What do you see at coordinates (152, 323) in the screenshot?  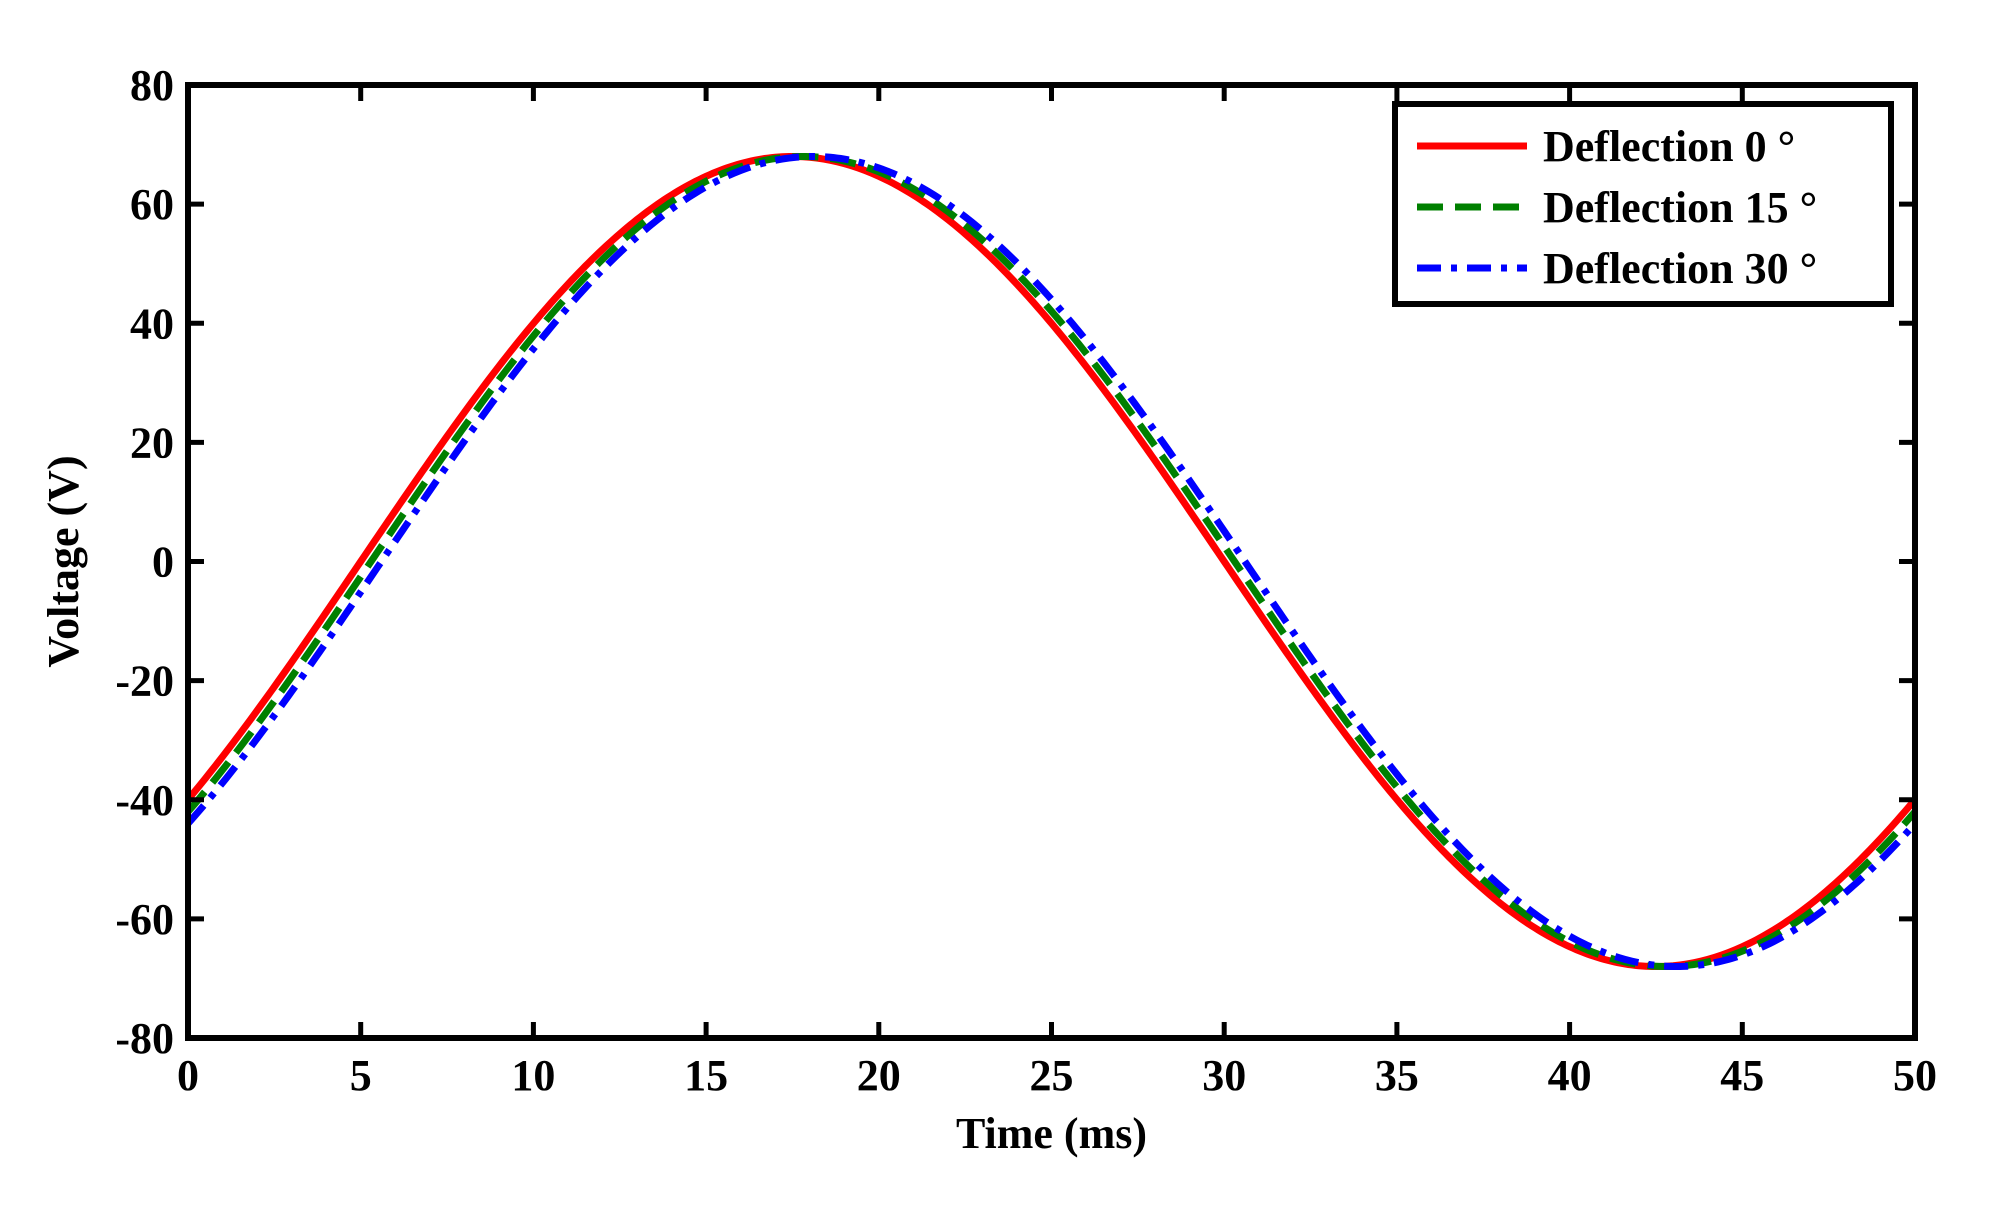 I see `y-tick-label: 40` at bounding box center [152, 323].